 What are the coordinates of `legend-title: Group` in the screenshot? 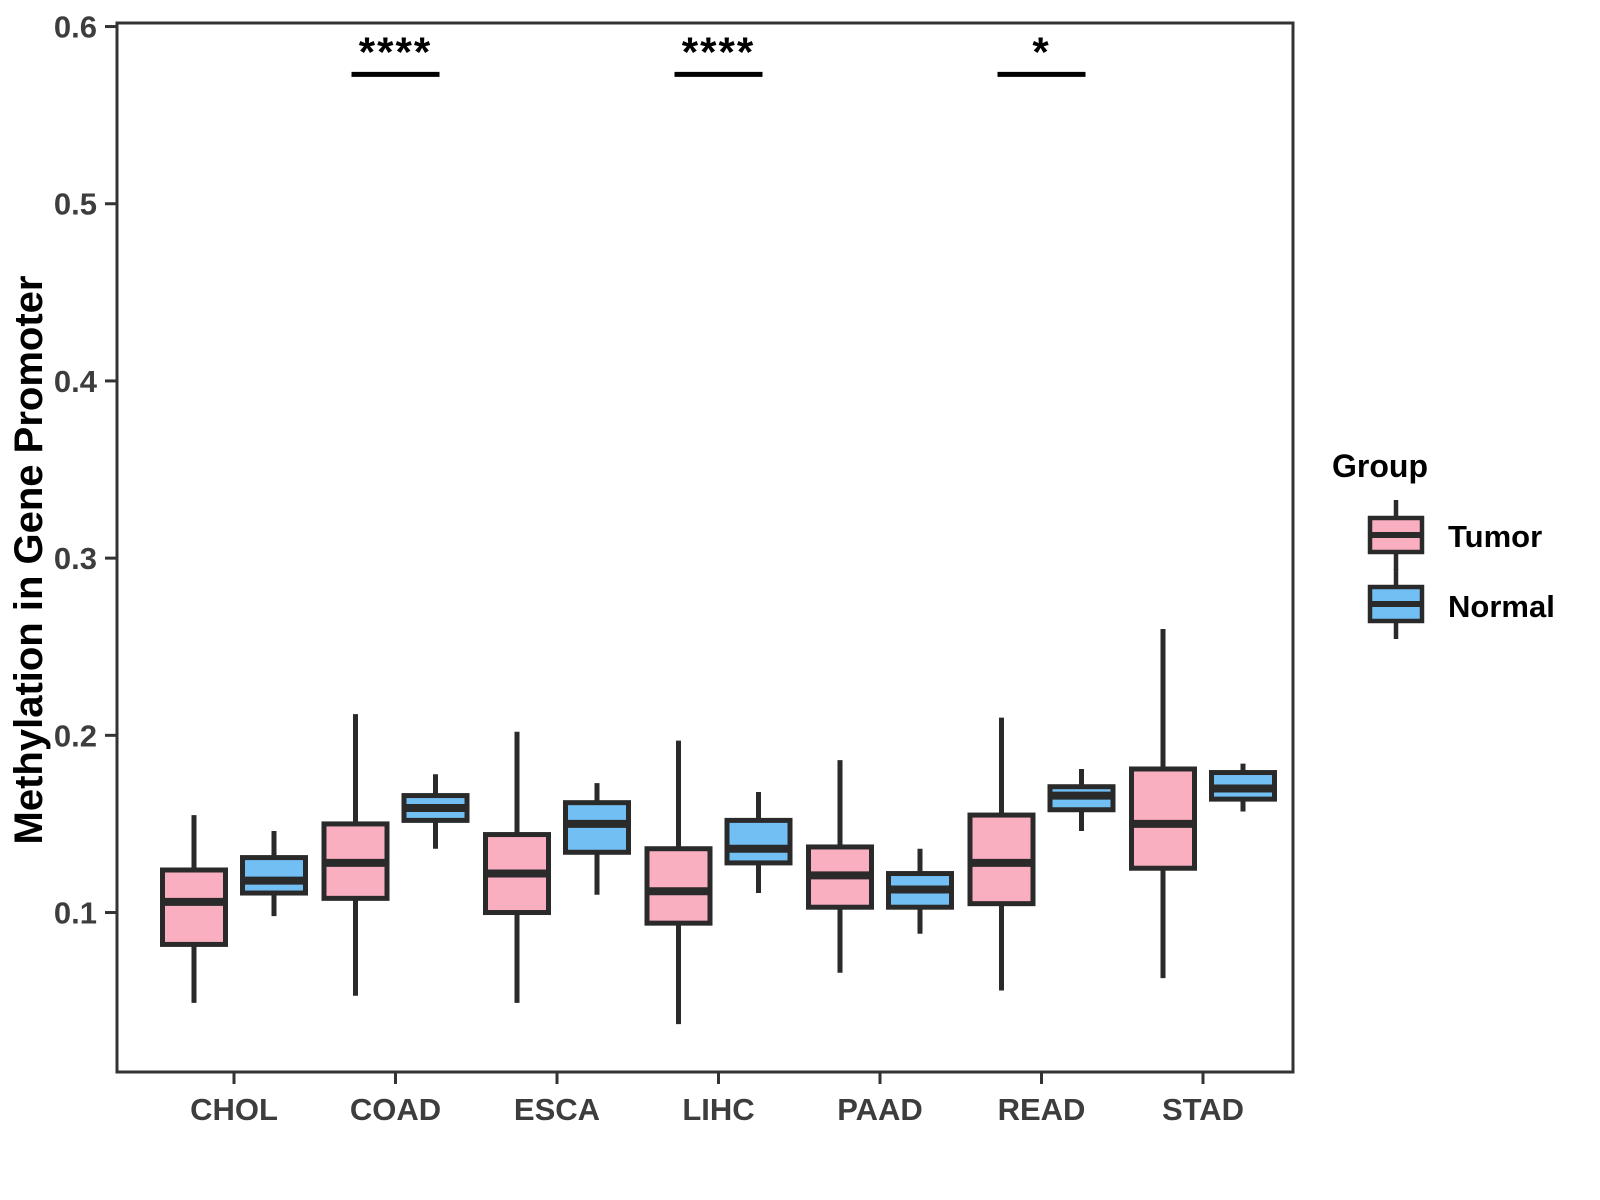 It's located at (1380, 466).